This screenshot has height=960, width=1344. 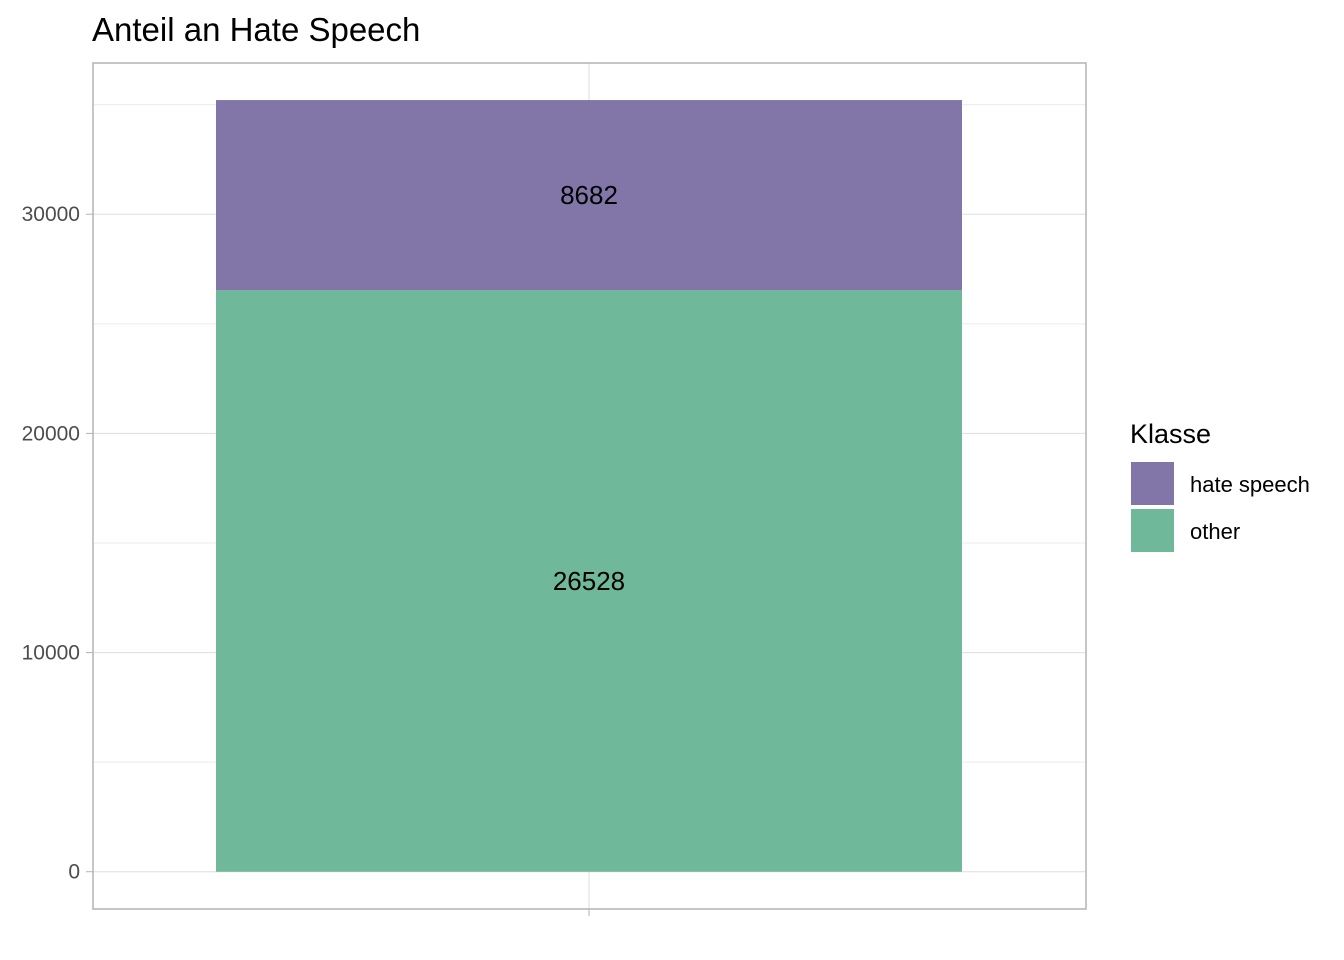 I want to click on y-tick-label: 30000, so click(x=51, y=214).